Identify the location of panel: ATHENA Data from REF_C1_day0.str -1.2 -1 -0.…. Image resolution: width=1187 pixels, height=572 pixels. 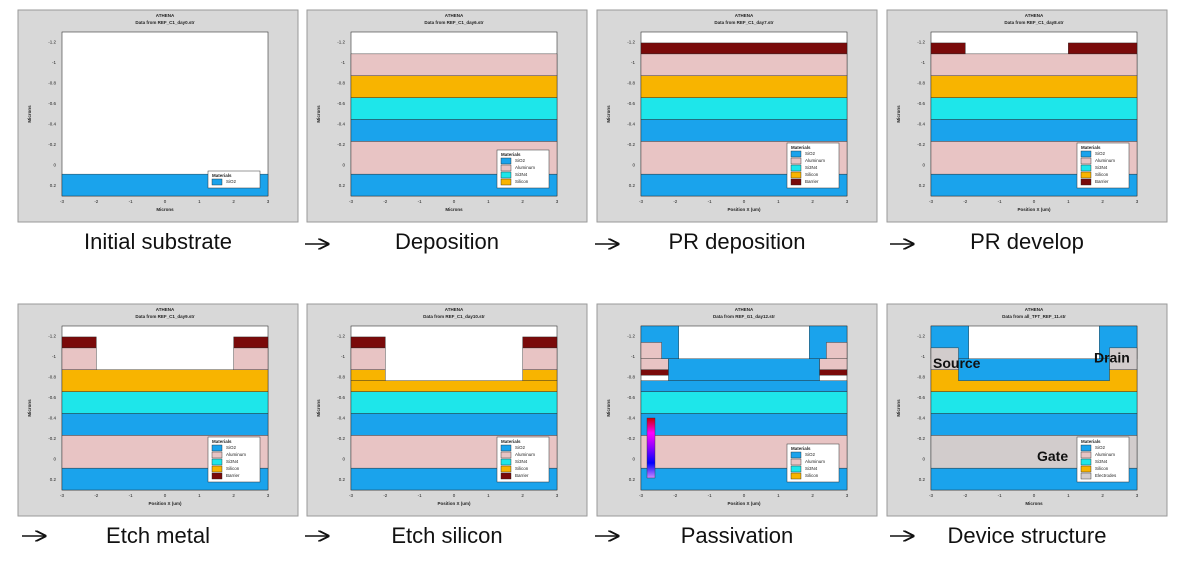
(158, 131).